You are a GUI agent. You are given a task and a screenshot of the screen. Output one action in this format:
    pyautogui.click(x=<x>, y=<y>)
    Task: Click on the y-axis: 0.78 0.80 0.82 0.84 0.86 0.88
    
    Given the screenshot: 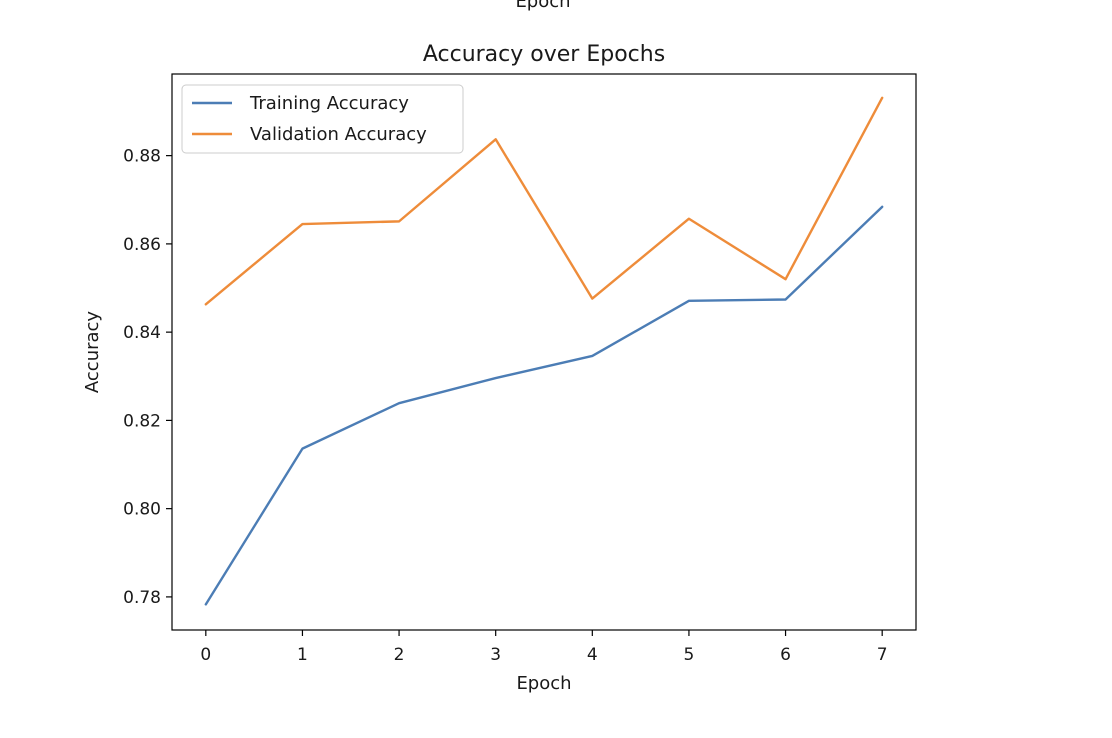 What is the action you would take?
    pyautogui.click(x=147, y=377)
    